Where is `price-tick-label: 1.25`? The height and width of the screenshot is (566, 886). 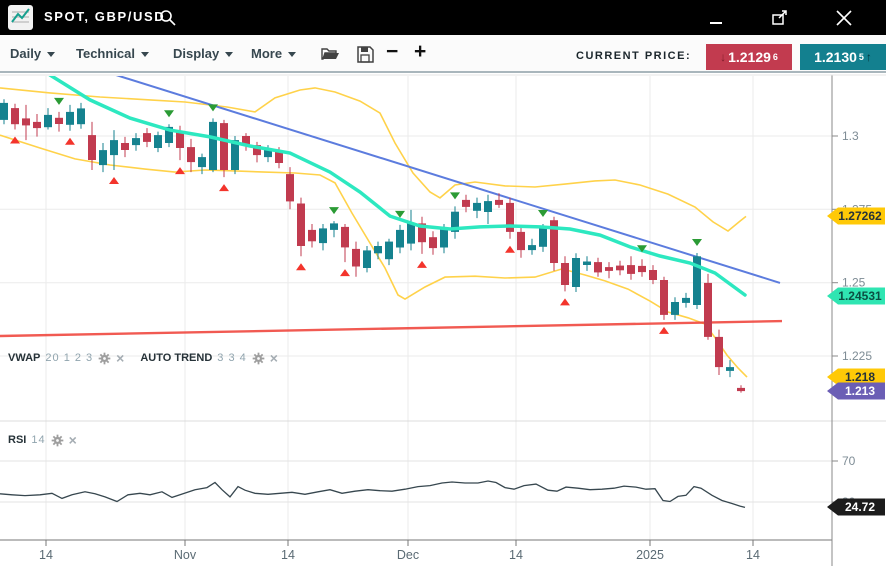
price-tick-label: 1.25 is located at coordinates (854, 283).